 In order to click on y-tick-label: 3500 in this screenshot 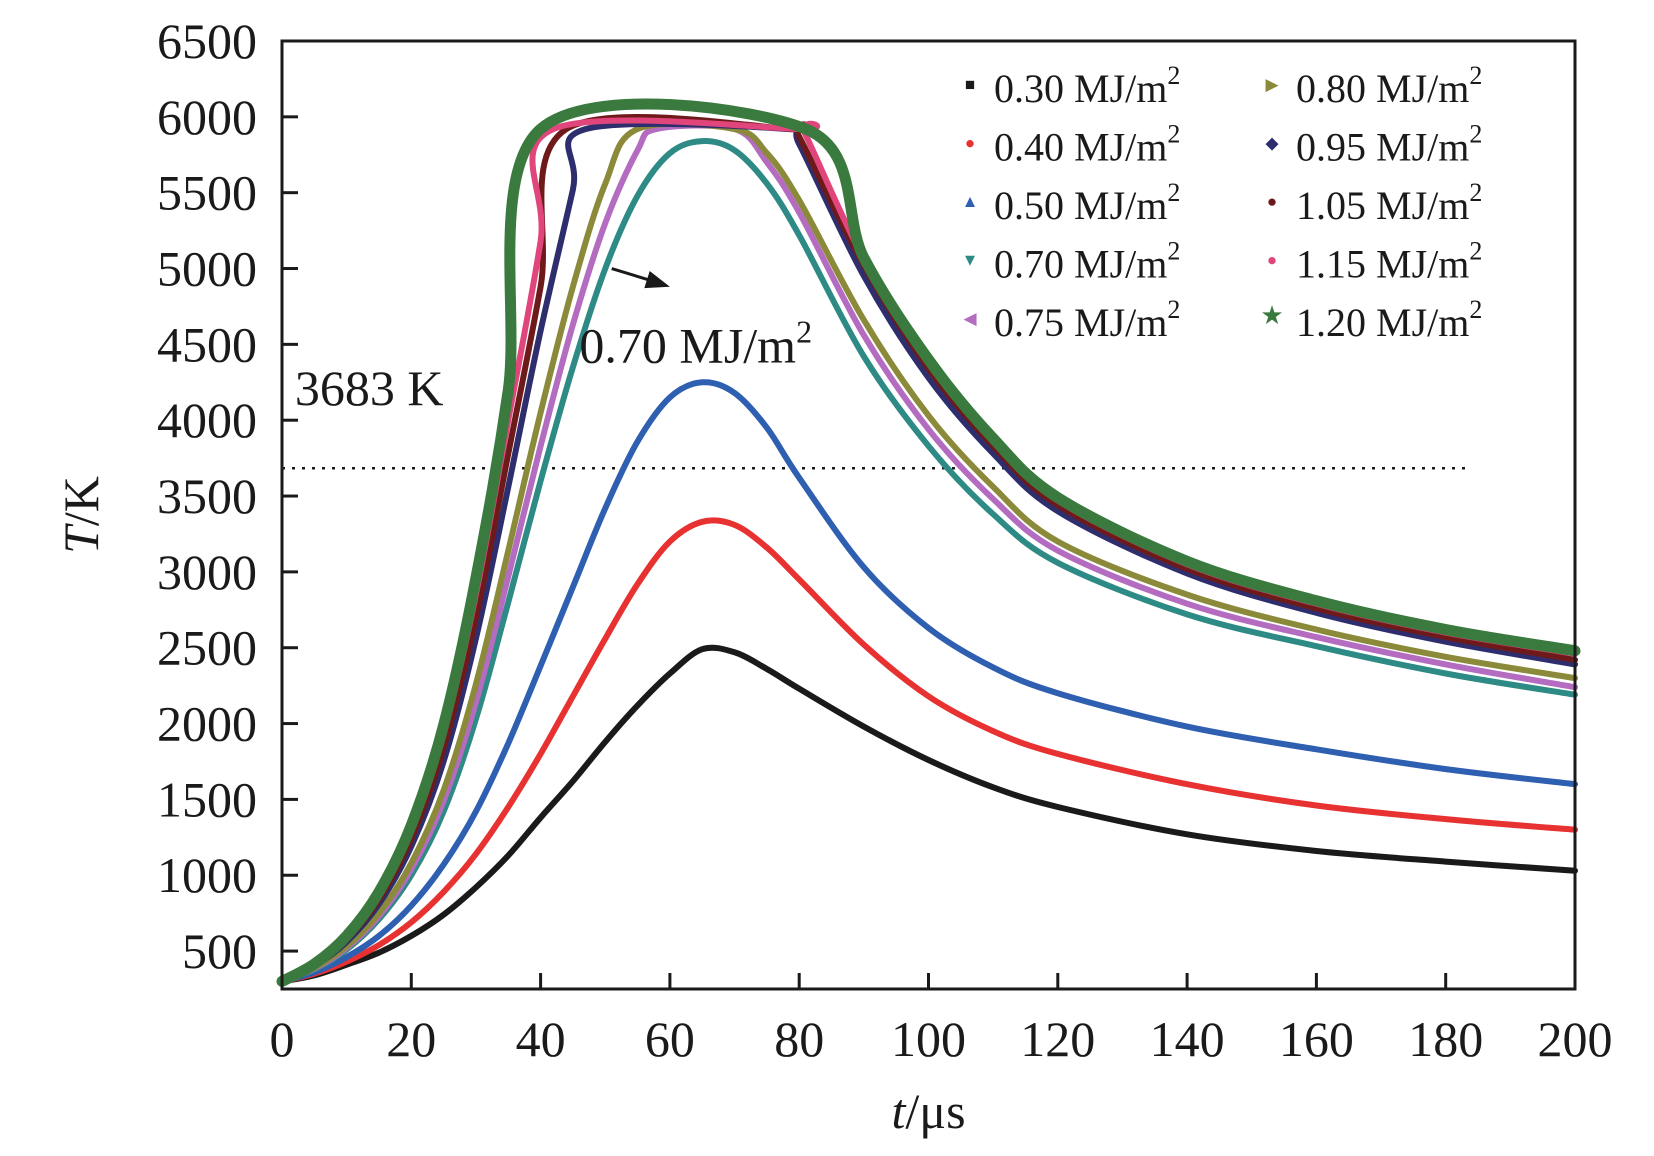, I will do `click(207, 496)`.